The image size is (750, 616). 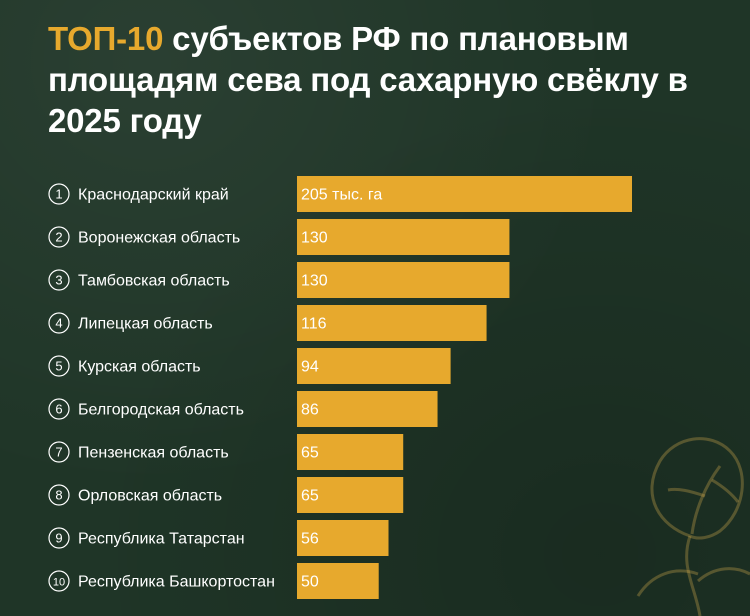 I want to click on rank-number: 6, so click(x=58, y=409).